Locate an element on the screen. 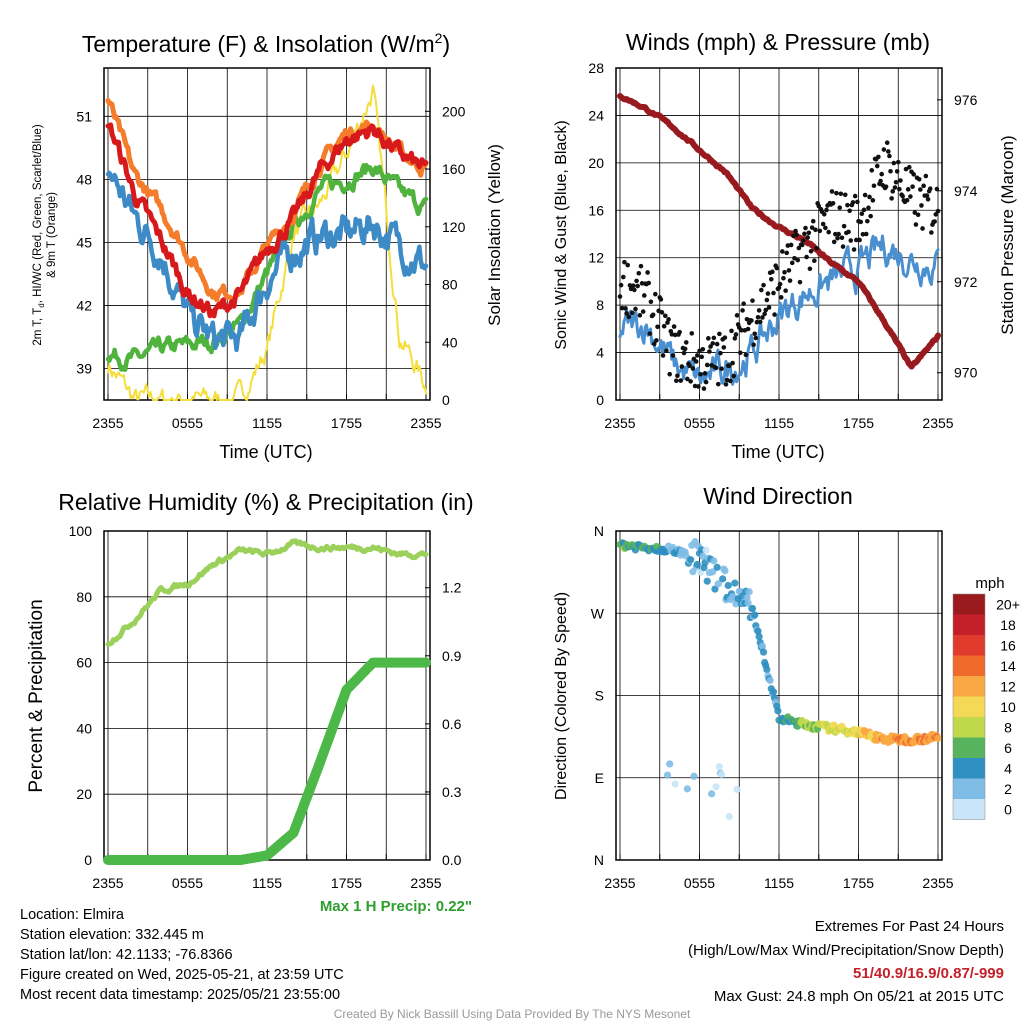 The height and width of the screenshot is (1024, 1024). y-tick-label-left: N is located at coordinates (599, 531).